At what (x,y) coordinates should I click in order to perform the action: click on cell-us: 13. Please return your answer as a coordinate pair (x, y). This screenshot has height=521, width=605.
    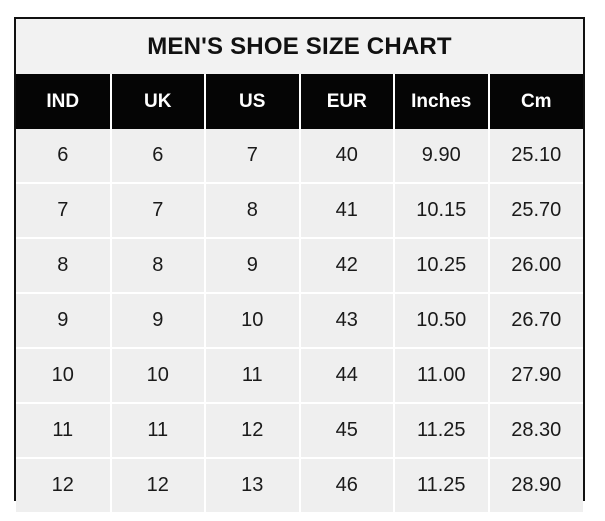
    Looking at the image, I should click on (253, 485).